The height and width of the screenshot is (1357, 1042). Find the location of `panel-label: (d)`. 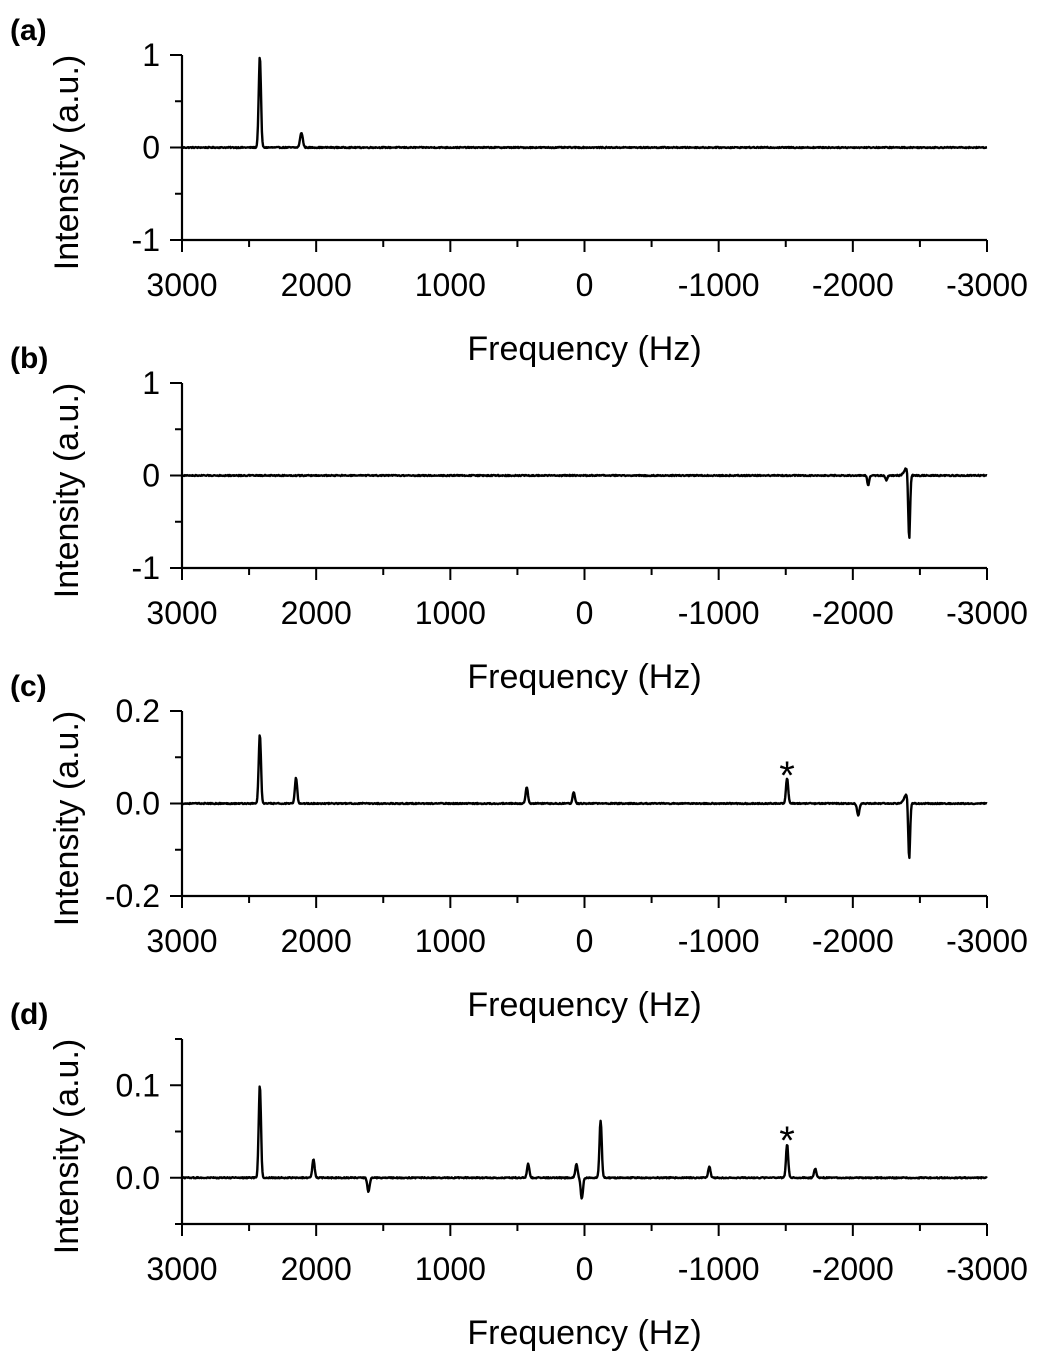

panel-label: (d) is located at coordinates (29, 1014).